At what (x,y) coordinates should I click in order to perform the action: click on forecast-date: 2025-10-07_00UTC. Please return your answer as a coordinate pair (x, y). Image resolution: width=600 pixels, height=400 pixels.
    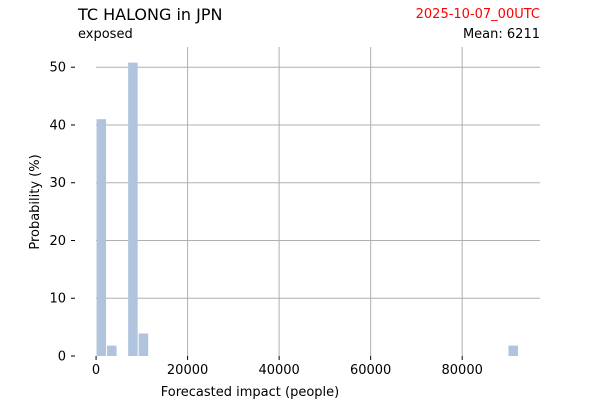
    Looking at the image, I should click on (477, 14).